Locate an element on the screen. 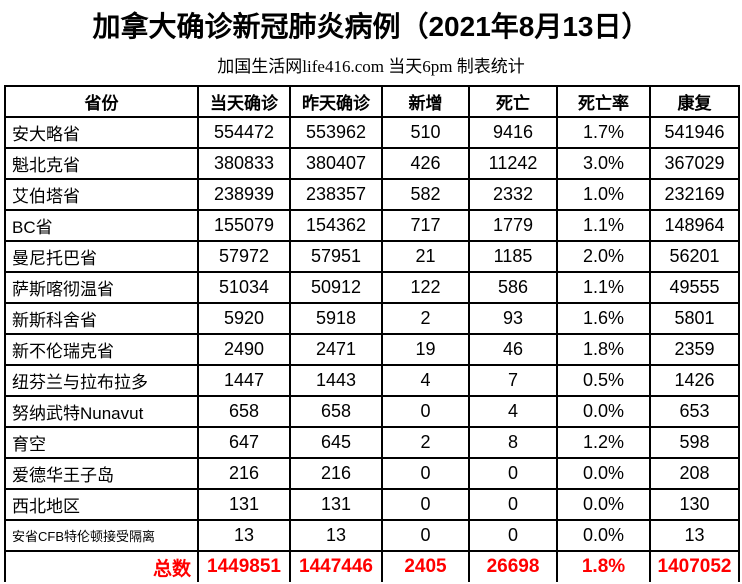 The width and height of the screenshot is (742, 584). stat-value: 1.1% is located at coordinates (603, 225).